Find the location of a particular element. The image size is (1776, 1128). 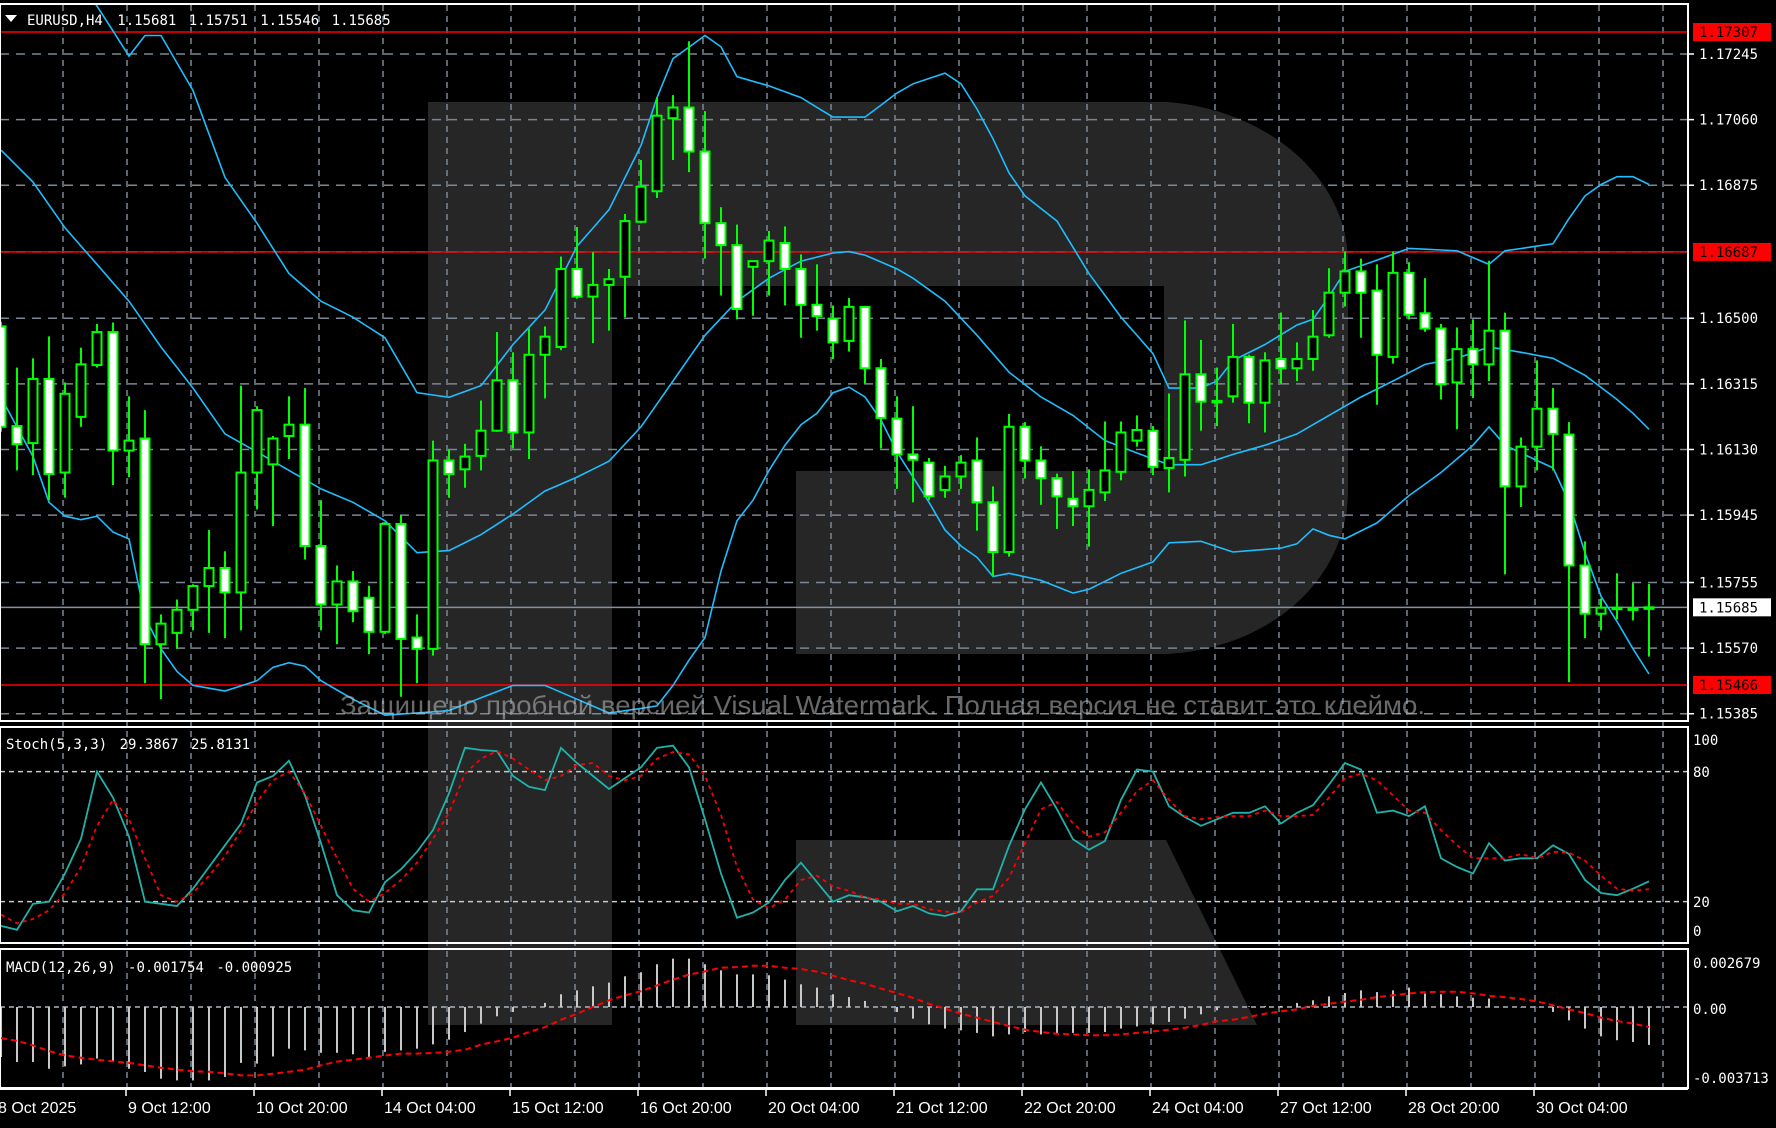

macd-axis: 0.002679 0.00 -0.003713 is located at coordinates (1731, 1021).